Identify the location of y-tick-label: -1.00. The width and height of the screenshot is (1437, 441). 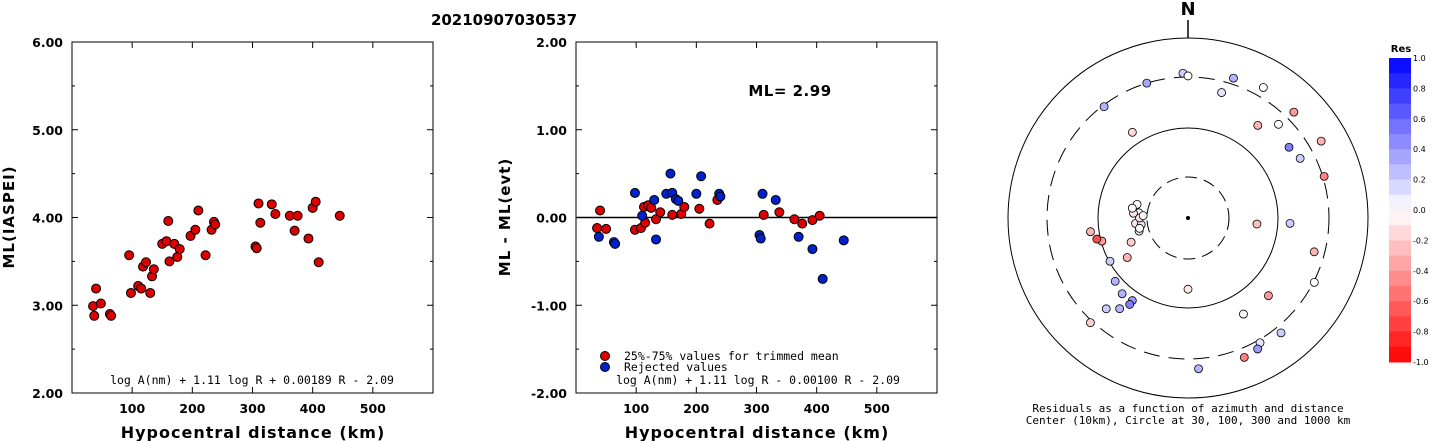
(549, 305).